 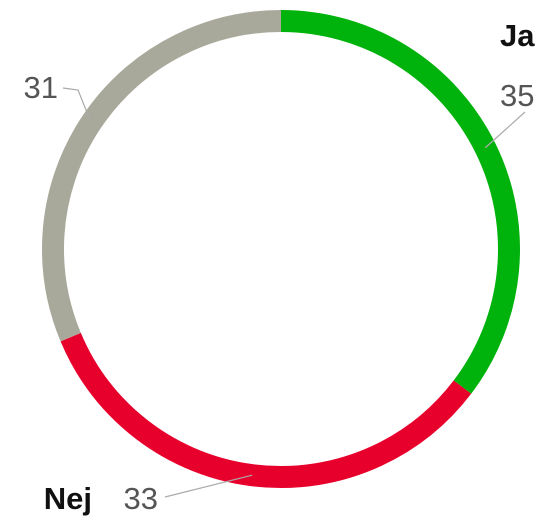 What do you see at coordinates (517, 35) in the screenshot?
I see `category-label: Ja` at bounding box center [517, 35].